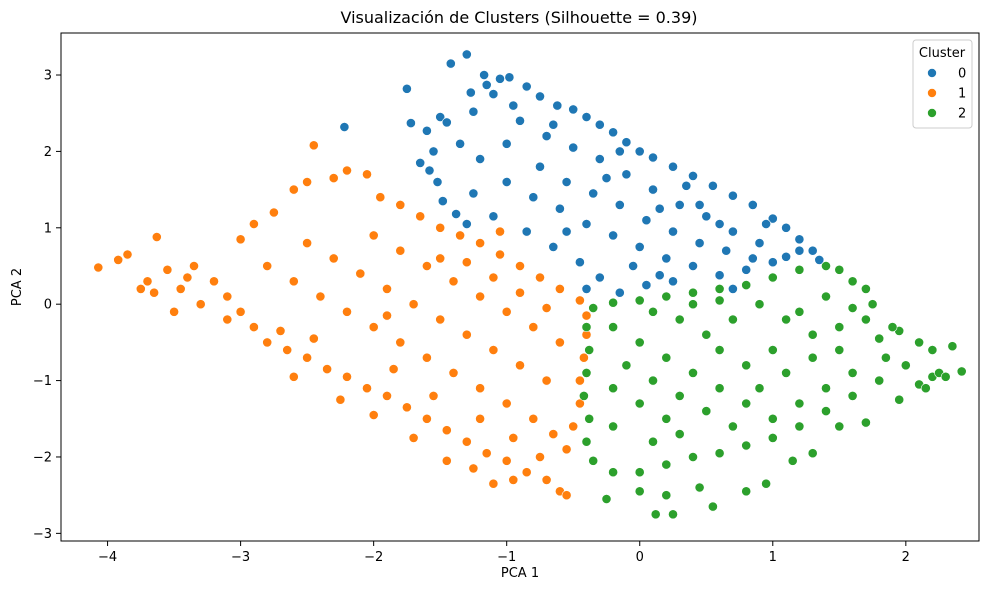 The height and width of the screenshot is (590, 989). What do you see at coordinates (42, 457) in the screenshot?
I see `y-tick-label: −2` at bounding box center [42, 457].